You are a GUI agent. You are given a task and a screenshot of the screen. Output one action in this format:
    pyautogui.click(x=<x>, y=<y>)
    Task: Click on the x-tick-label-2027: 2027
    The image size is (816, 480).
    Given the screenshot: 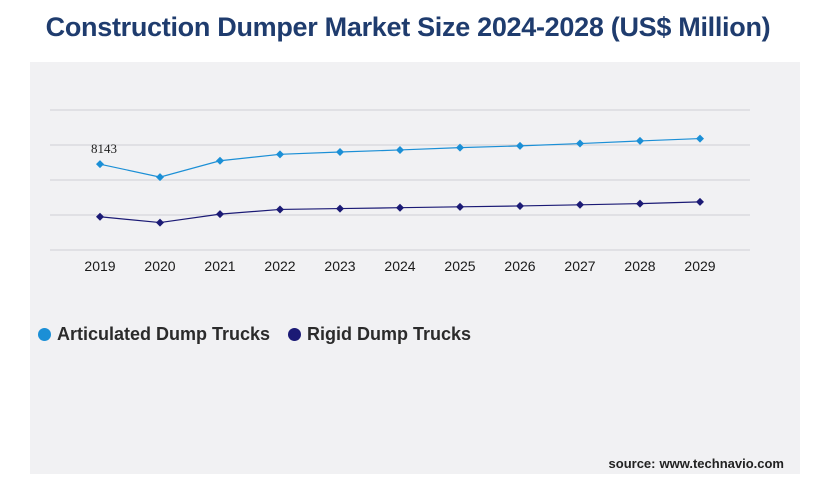 What is the action you would take?
    pyautogui.click(x=579, y=266)
    